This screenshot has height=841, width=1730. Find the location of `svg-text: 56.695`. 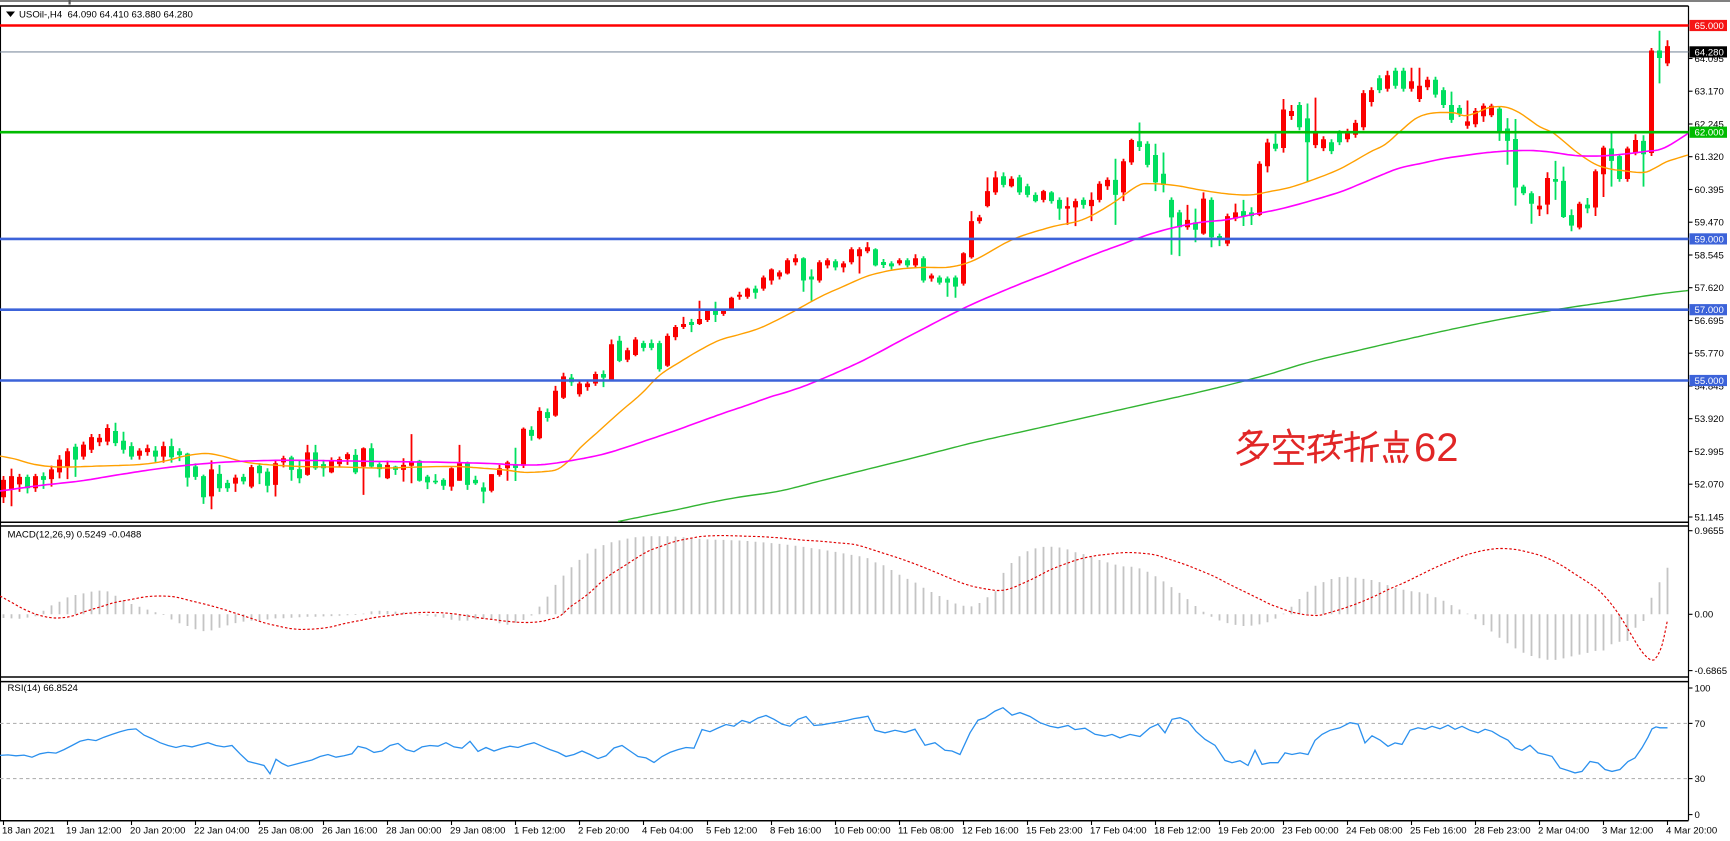

svg-text: 56.695 is located at coordinates (1709, 321).